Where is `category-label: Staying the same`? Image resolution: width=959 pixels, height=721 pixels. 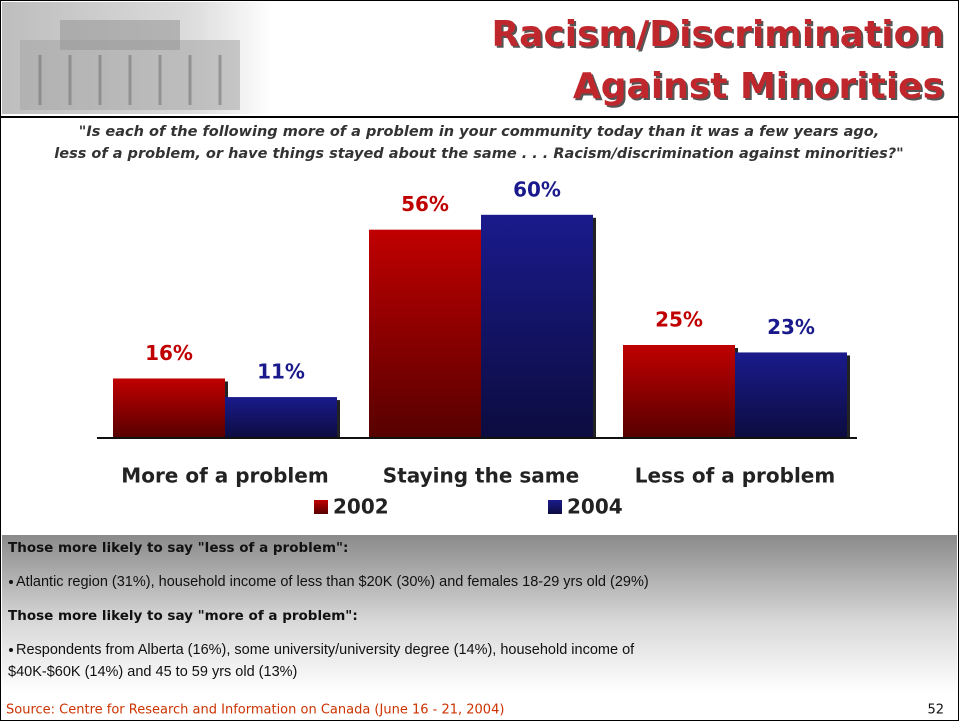
category-label: Staying the same is located at coordinates (481, 476).